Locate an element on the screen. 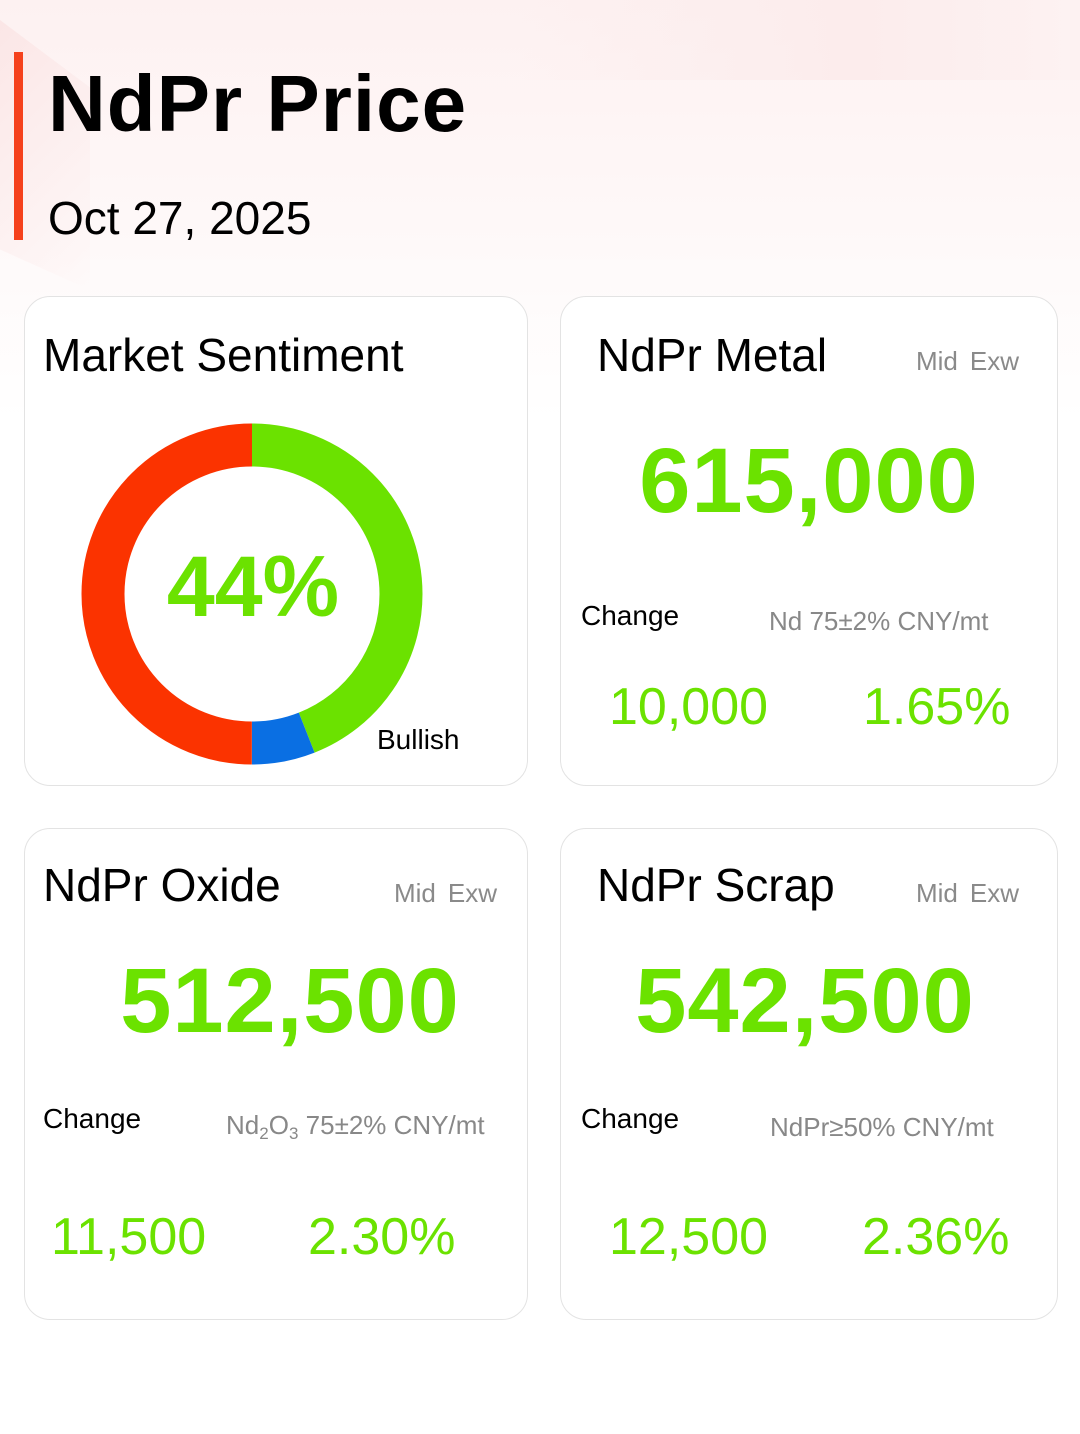 The height and width of the screenshot is (1434, 1080). product-spec: Nd2O3 75±2% CNY/mt is located at coordinates (355, 1126).